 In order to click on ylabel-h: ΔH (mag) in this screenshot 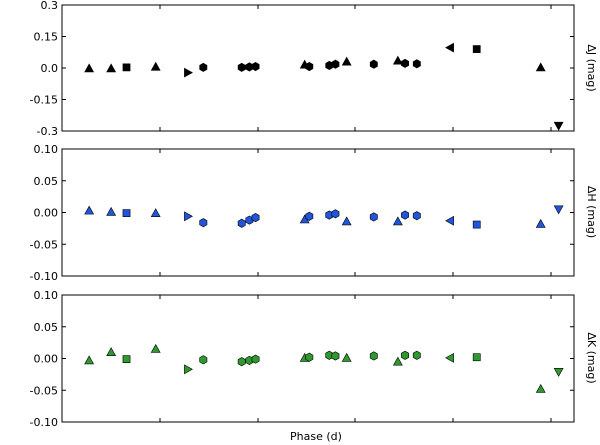, I will do `click(591, 212)`.